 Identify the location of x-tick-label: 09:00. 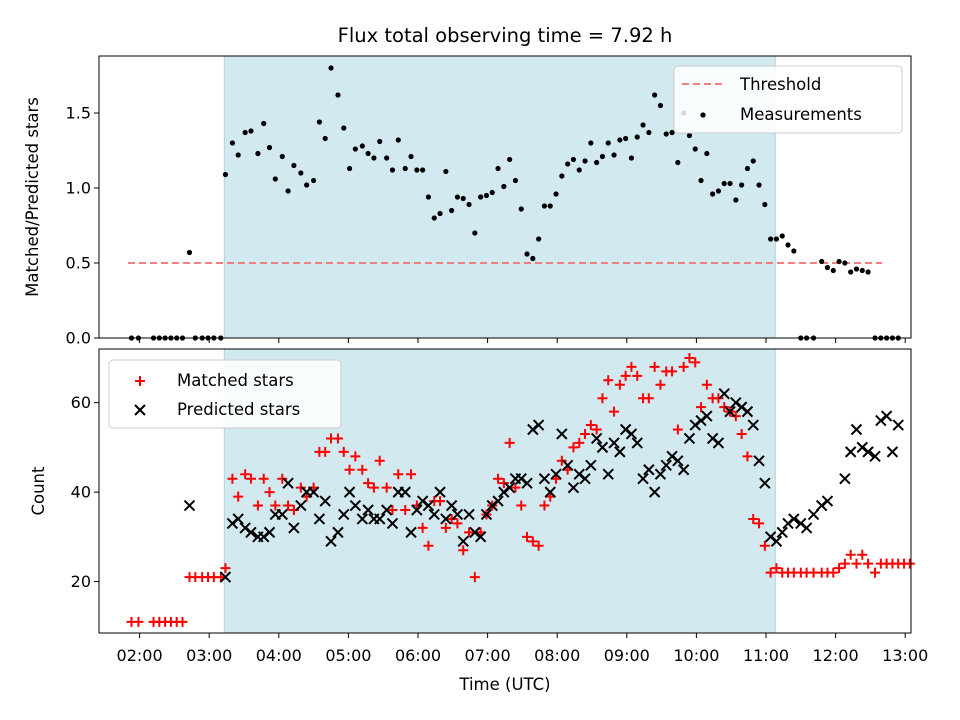
(627, 655).